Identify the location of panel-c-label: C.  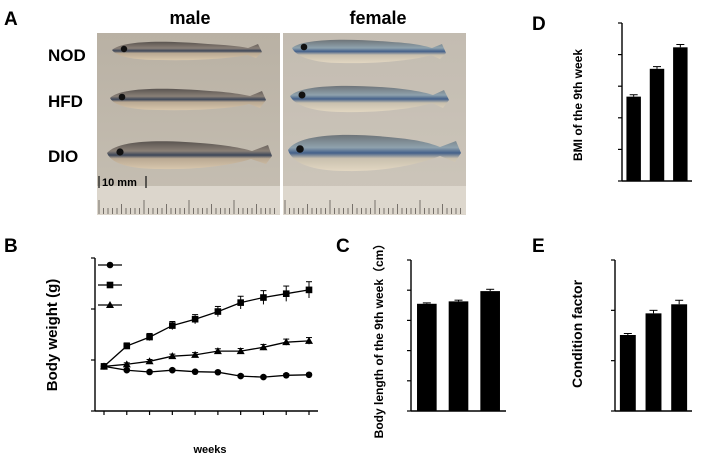
(343, 246).